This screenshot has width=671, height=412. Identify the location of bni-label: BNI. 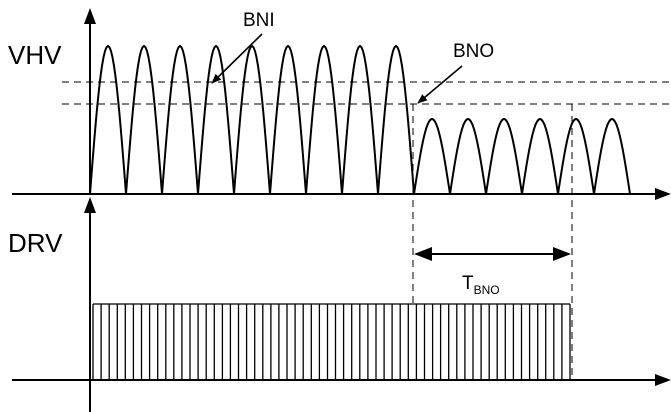
(259, 20).